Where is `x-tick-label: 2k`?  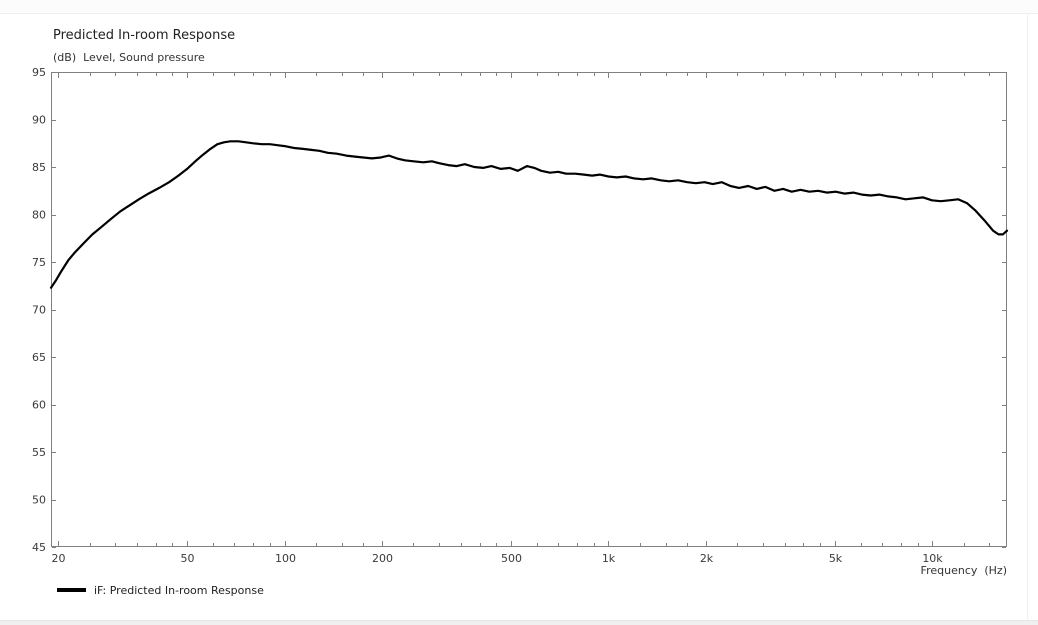
x-tick-label: 2k is located at coordinates (707, 558).